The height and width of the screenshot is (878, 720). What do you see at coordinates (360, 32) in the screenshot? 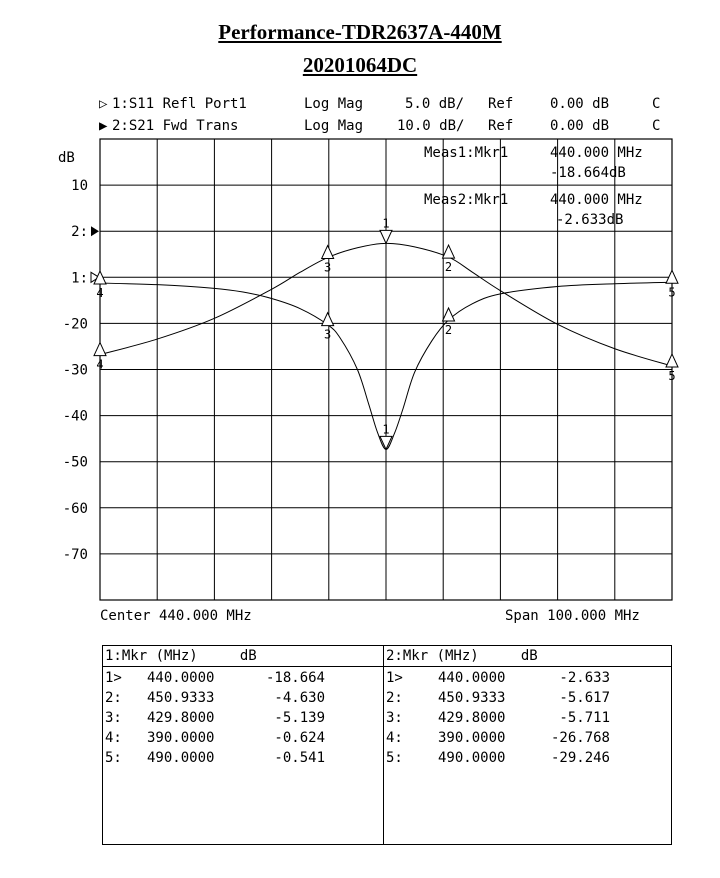
I see `chart-title: Performance-TDR2637A-440M` at bounding box center [360, 32].